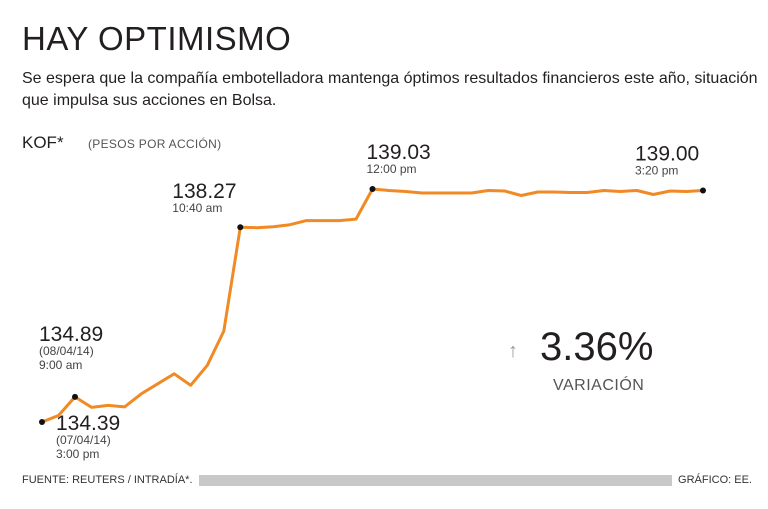 The image size is (768, 509). What do you see at coordinates (715, 480) in the screenshot?
I see `graphic-credit: GRÁFICO: EE.` at bounding box center [715, 480].